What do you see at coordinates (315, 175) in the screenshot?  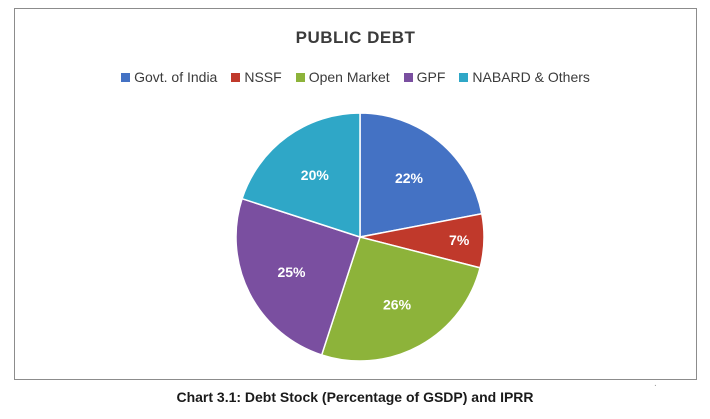 I see `slice-value-label: 20%` at bounding box center [315, 175].